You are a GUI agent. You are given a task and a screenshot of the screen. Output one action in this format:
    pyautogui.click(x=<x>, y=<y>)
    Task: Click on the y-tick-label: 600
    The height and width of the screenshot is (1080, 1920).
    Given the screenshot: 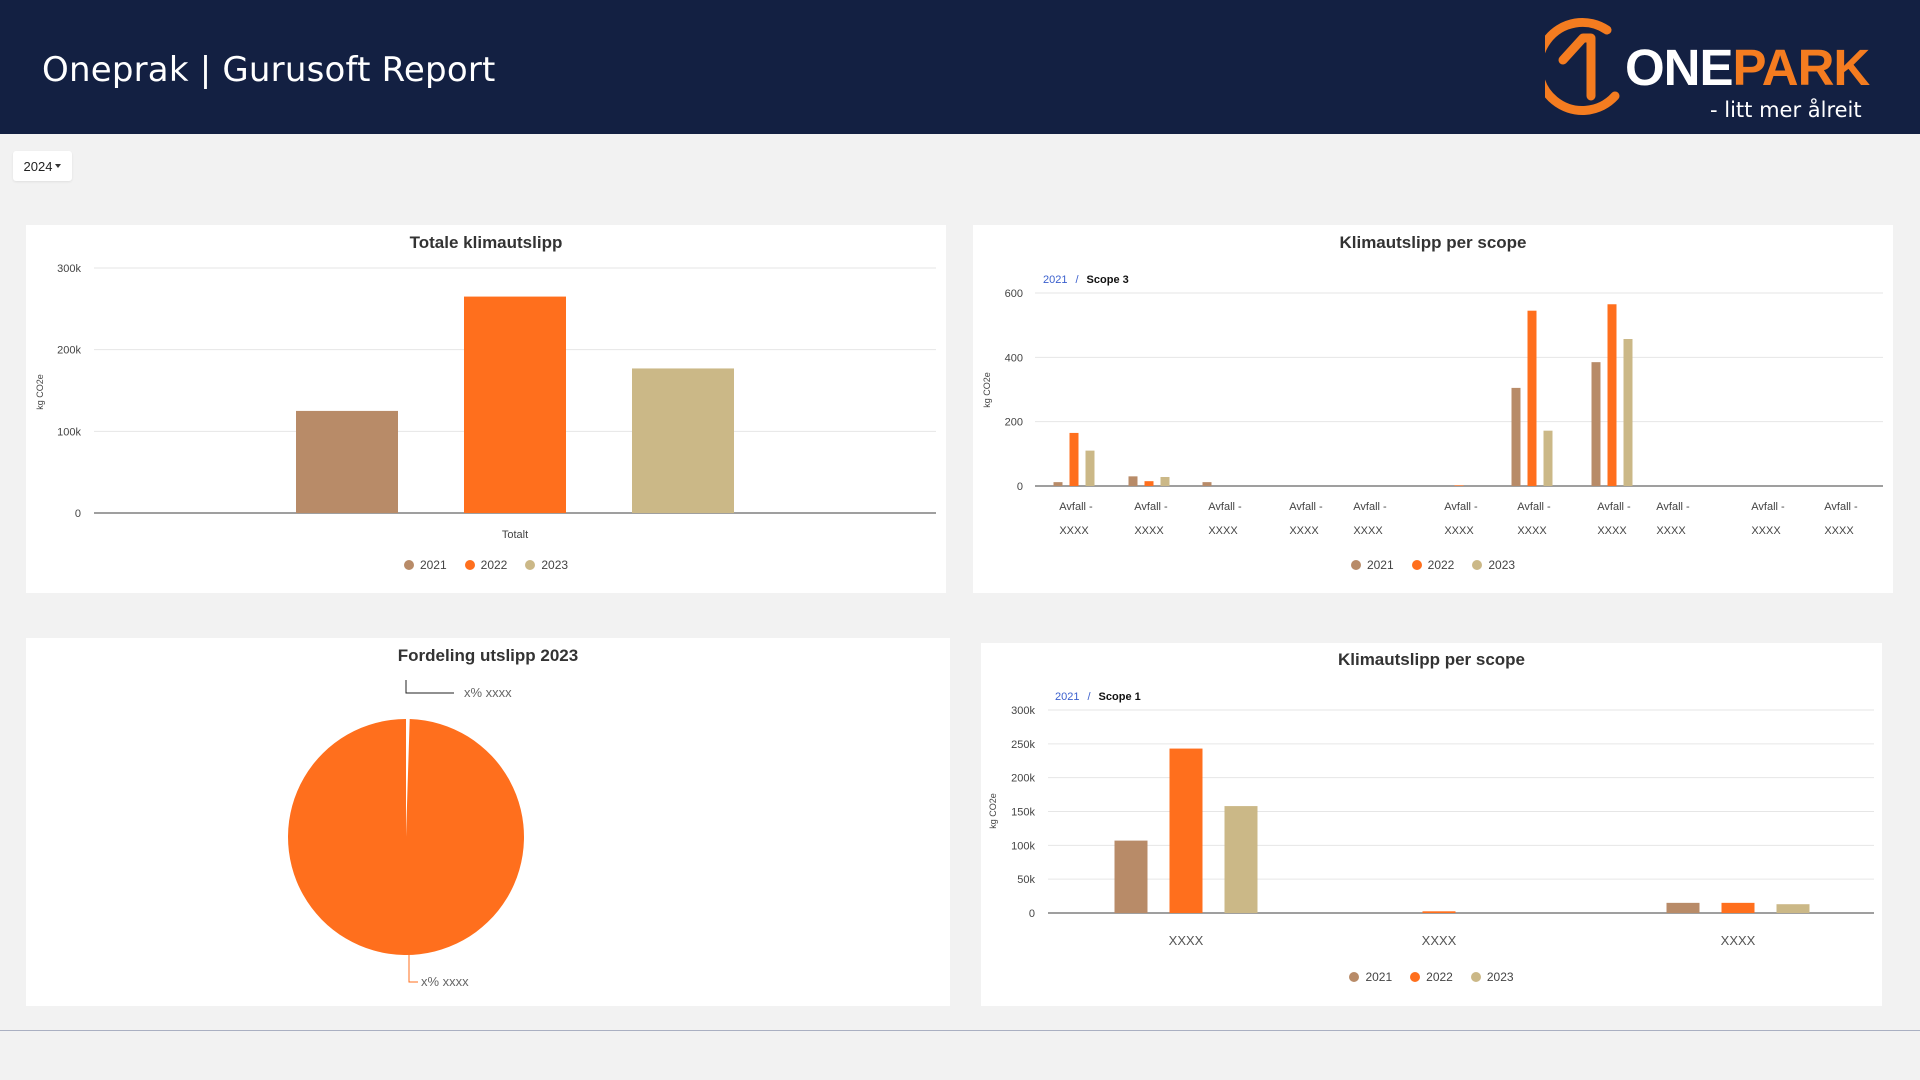 What is the action you would take?
    pyautogui.click(x=1014, y=294)
    